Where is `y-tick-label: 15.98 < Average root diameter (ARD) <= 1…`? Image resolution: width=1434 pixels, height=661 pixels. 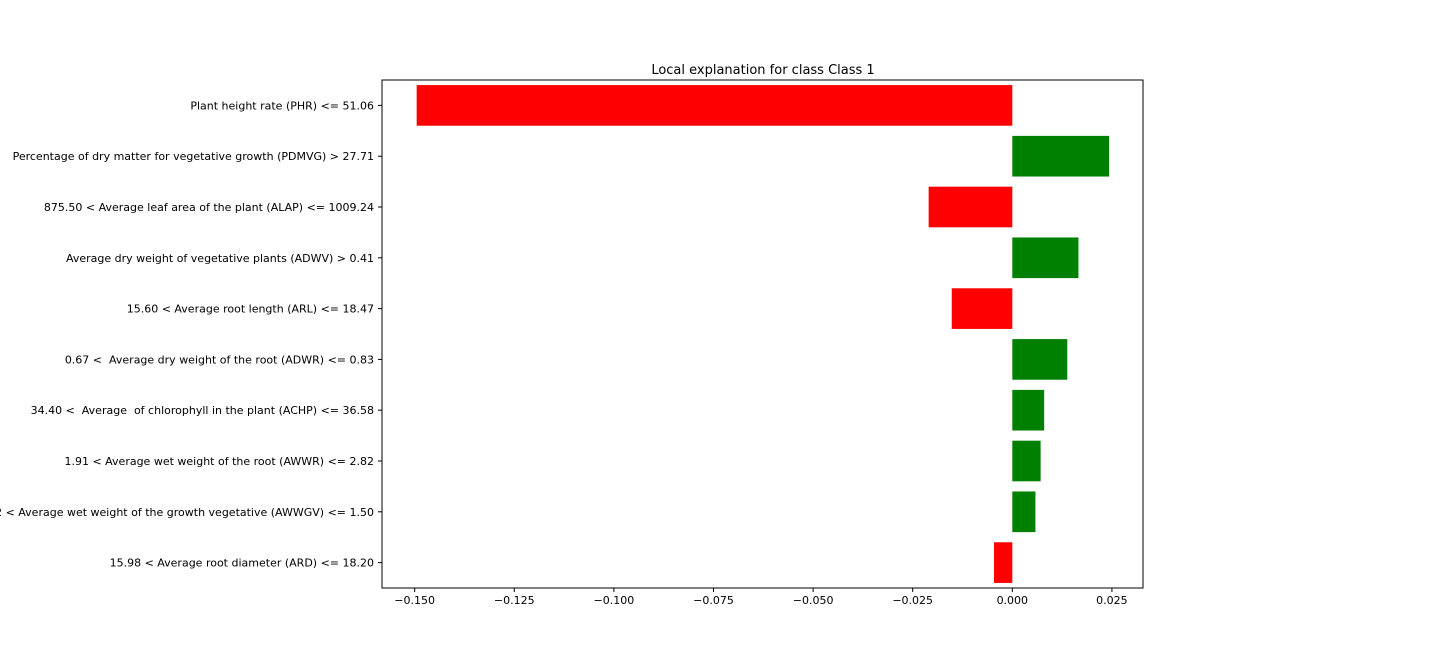 y-tick-label: 15.98 < Average root diameter (ARD) <= 1… is located at coordinates (242, 563).